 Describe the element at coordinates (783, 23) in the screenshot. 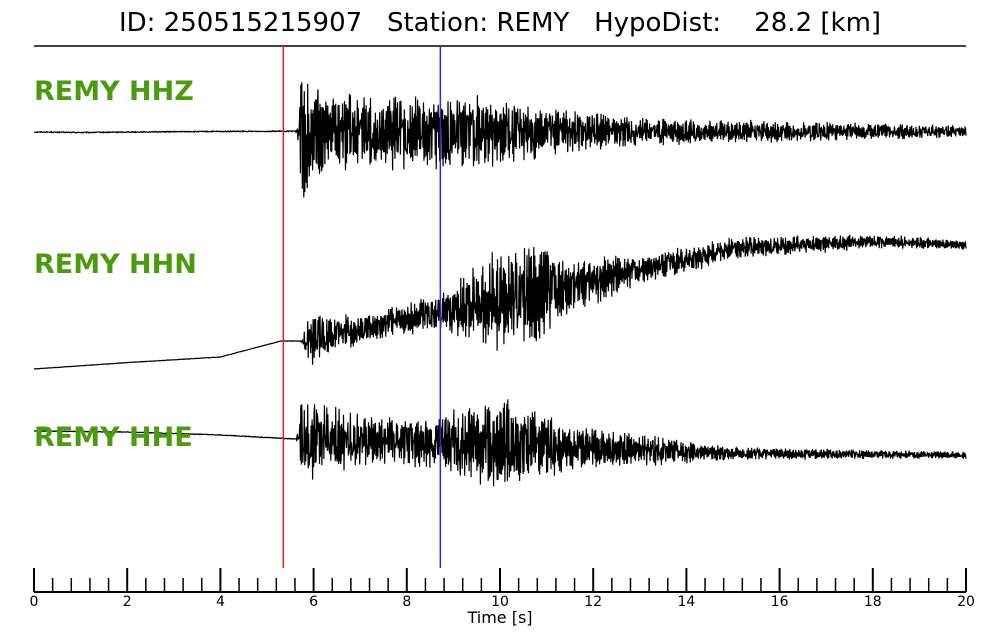

I see `hypodist-value: 28.2` at that location.